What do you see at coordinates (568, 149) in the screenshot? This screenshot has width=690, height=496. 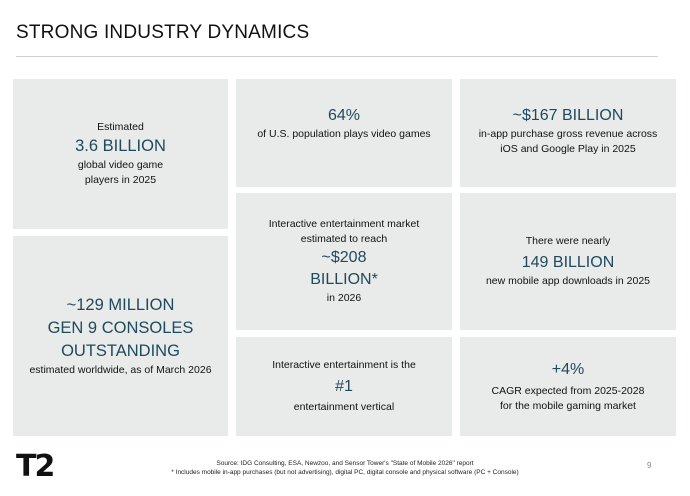 I see `tile-in-app-post-2: iOS and Google Play in 2025` at bounding box center [568, 149].